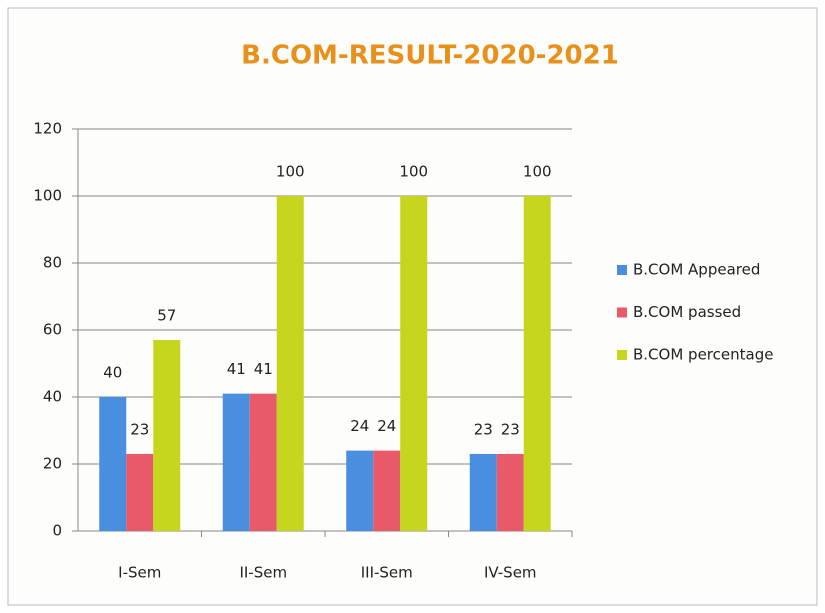 This screenshot has height=613, width=825. Describe the element at coordinates (510, 573) in the screenshot. I see `x-tick-label: IV-Sem` at that location.